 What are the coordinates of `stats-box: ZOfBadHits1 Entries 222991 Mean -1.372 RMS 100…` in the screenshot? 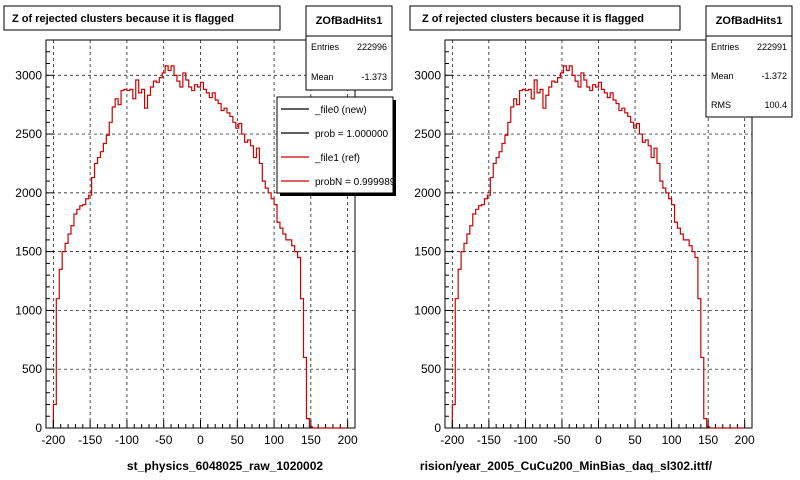 It's located at (749, 61).